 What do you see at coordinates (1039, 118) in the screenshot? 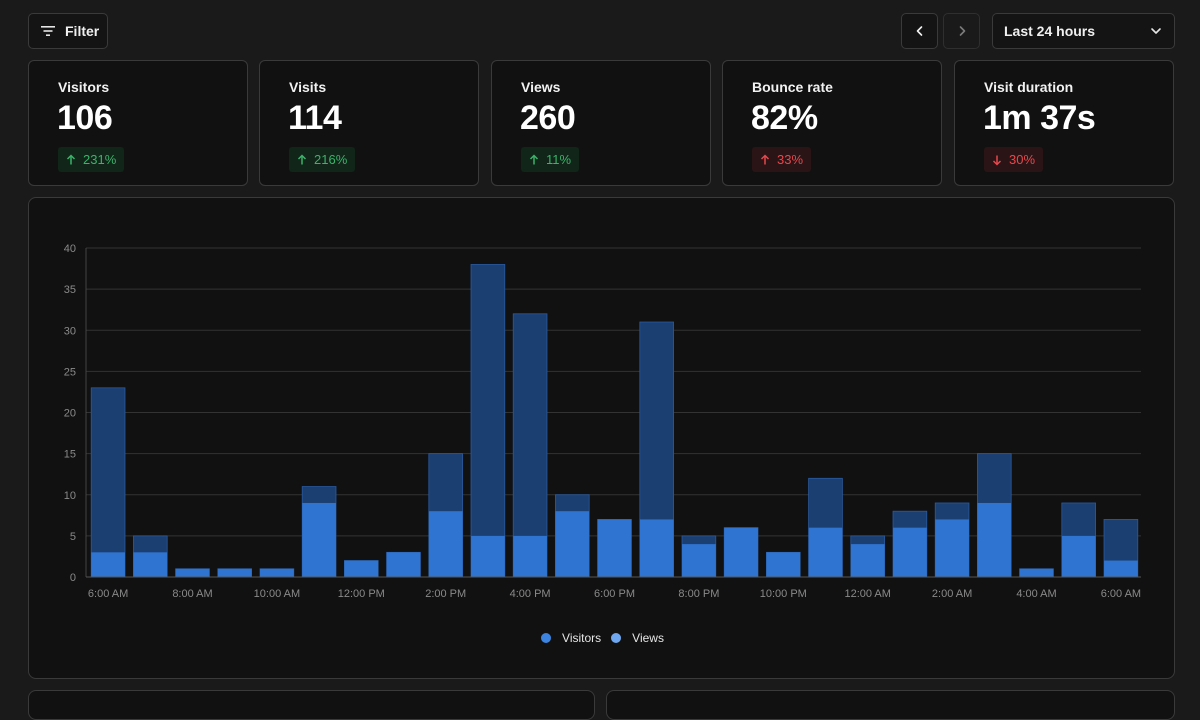
I see `metric-value: 1m 37s` at bounding box center [1039, 118].